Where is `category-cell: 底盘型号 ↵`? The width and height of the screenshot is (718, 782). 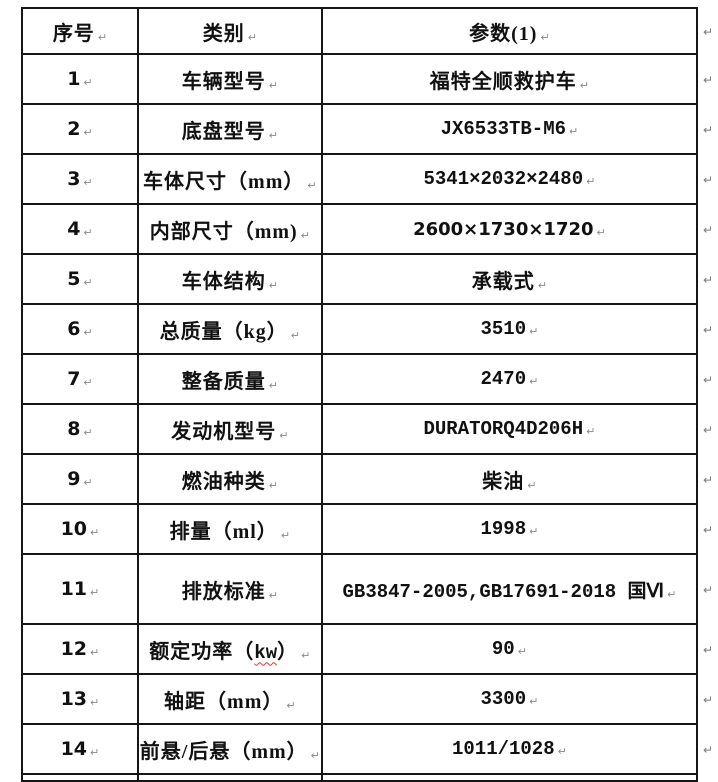 category-cell: 底盘型号 ↵ is located at coordinates (229, 129).